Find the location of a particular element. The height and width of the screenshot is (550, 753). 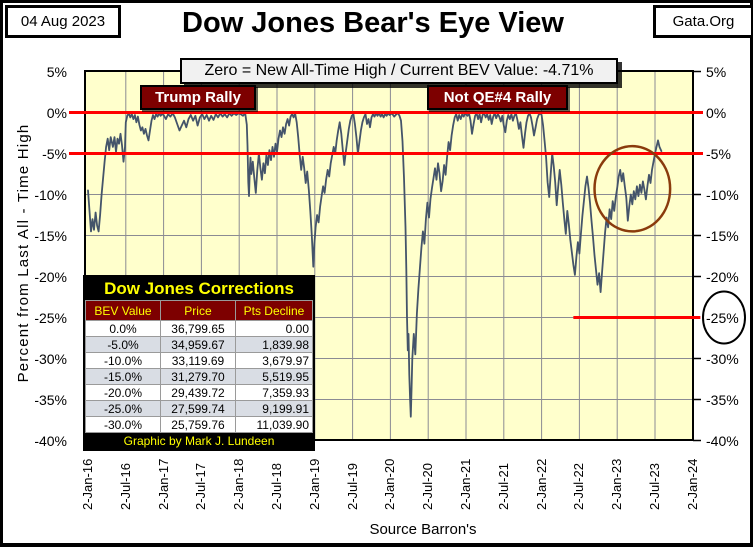

y-tick-label-right: -25% is located at coordinates (722, 317).